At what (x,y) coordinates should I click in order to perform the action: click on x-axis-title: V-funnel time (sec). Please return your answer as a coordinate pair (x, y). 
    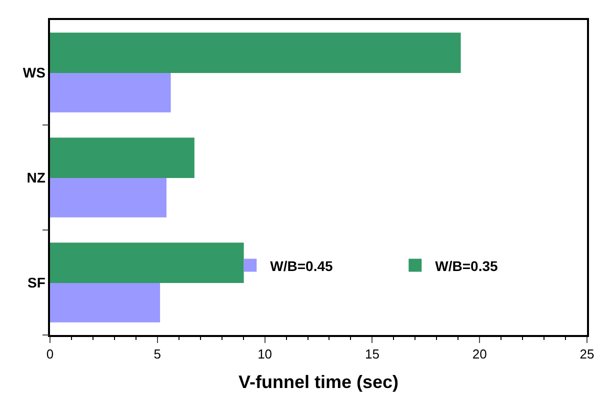
    Looking at the image, I should click on (318, 382).